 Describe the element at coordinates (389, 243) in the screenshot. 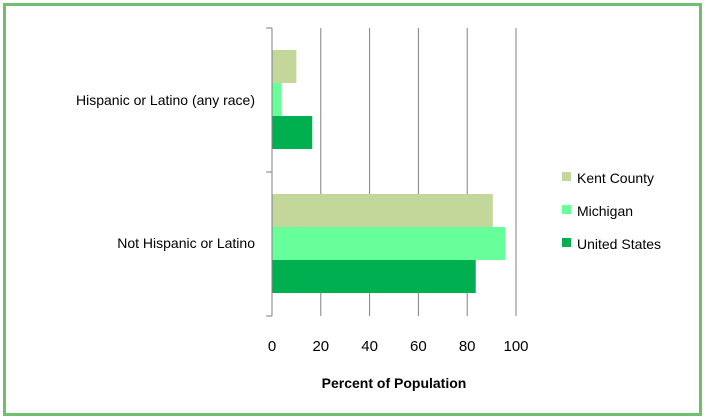

I see `bar-michigan-not-hispanic` at that location.